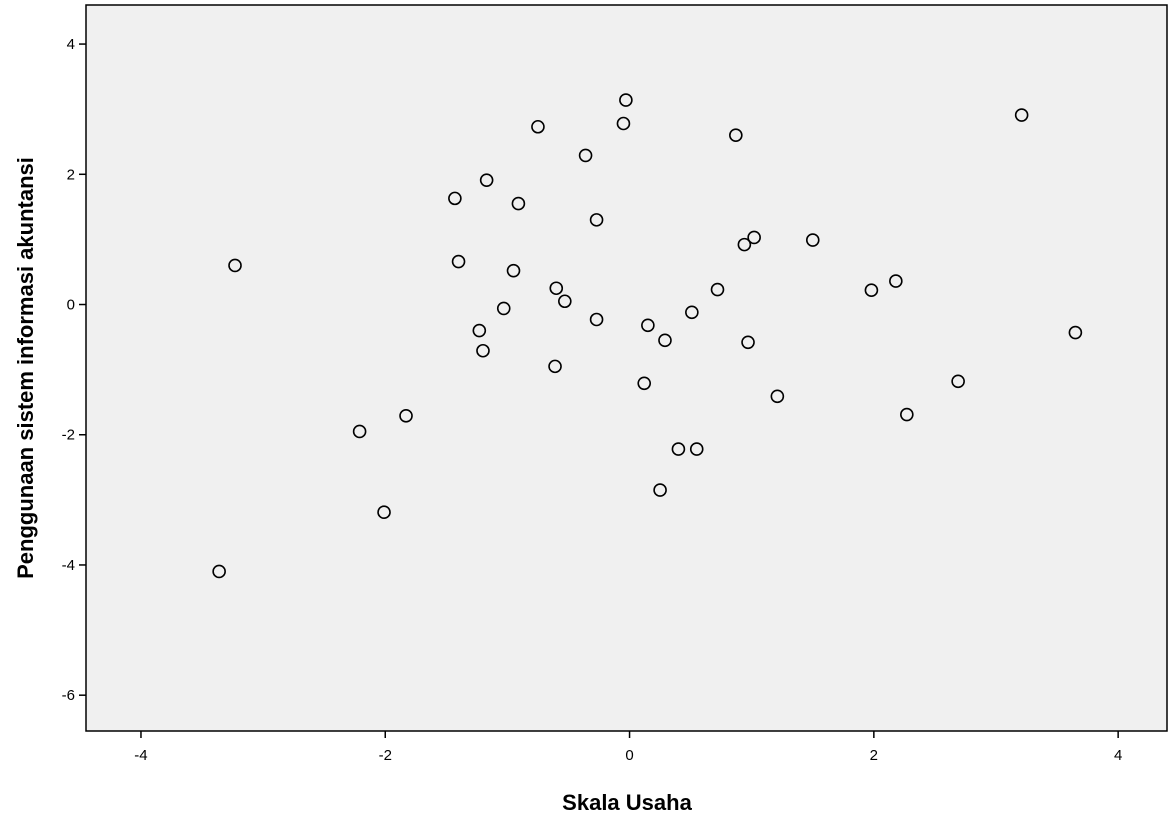 This screenshot has height=824, width=1169. Describe the element at coordinates (25, 368) in the screenshot. I see `y-axis-title: Penggunaan sistem informasi akuntansi` at that location.